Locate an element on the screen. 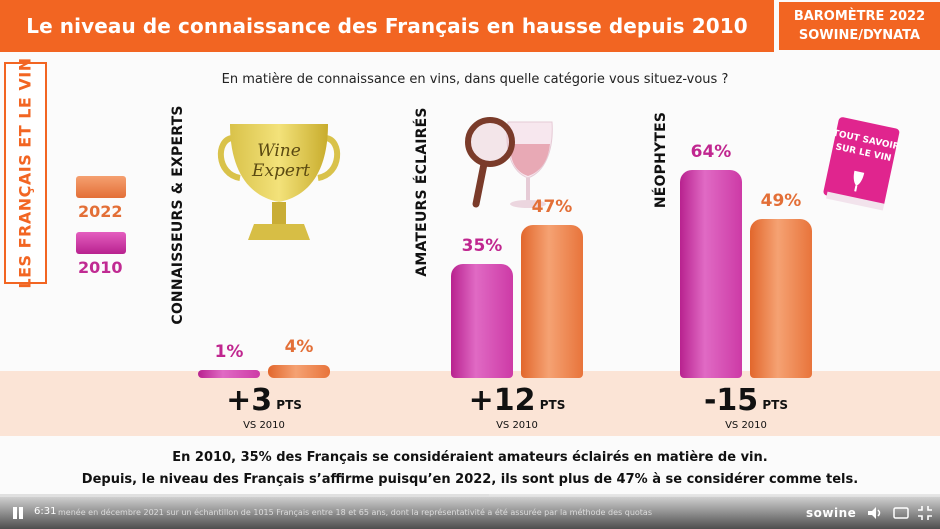 This screenshot has height=529, width=940. badge-line-2: SOWINE/DYNATA is located at coordinates (859, 35).